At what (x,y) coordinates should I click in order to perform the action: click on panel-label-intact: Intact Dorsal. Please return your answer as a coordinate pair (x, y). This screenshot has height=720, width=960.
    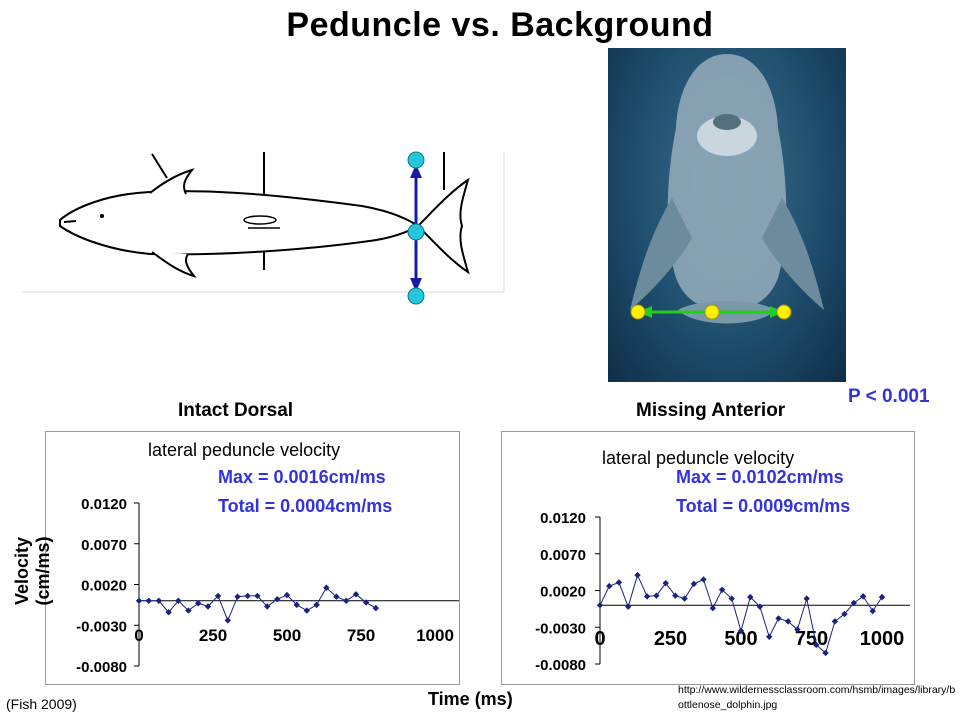
    Looking at the image, I should click on (236, 410).